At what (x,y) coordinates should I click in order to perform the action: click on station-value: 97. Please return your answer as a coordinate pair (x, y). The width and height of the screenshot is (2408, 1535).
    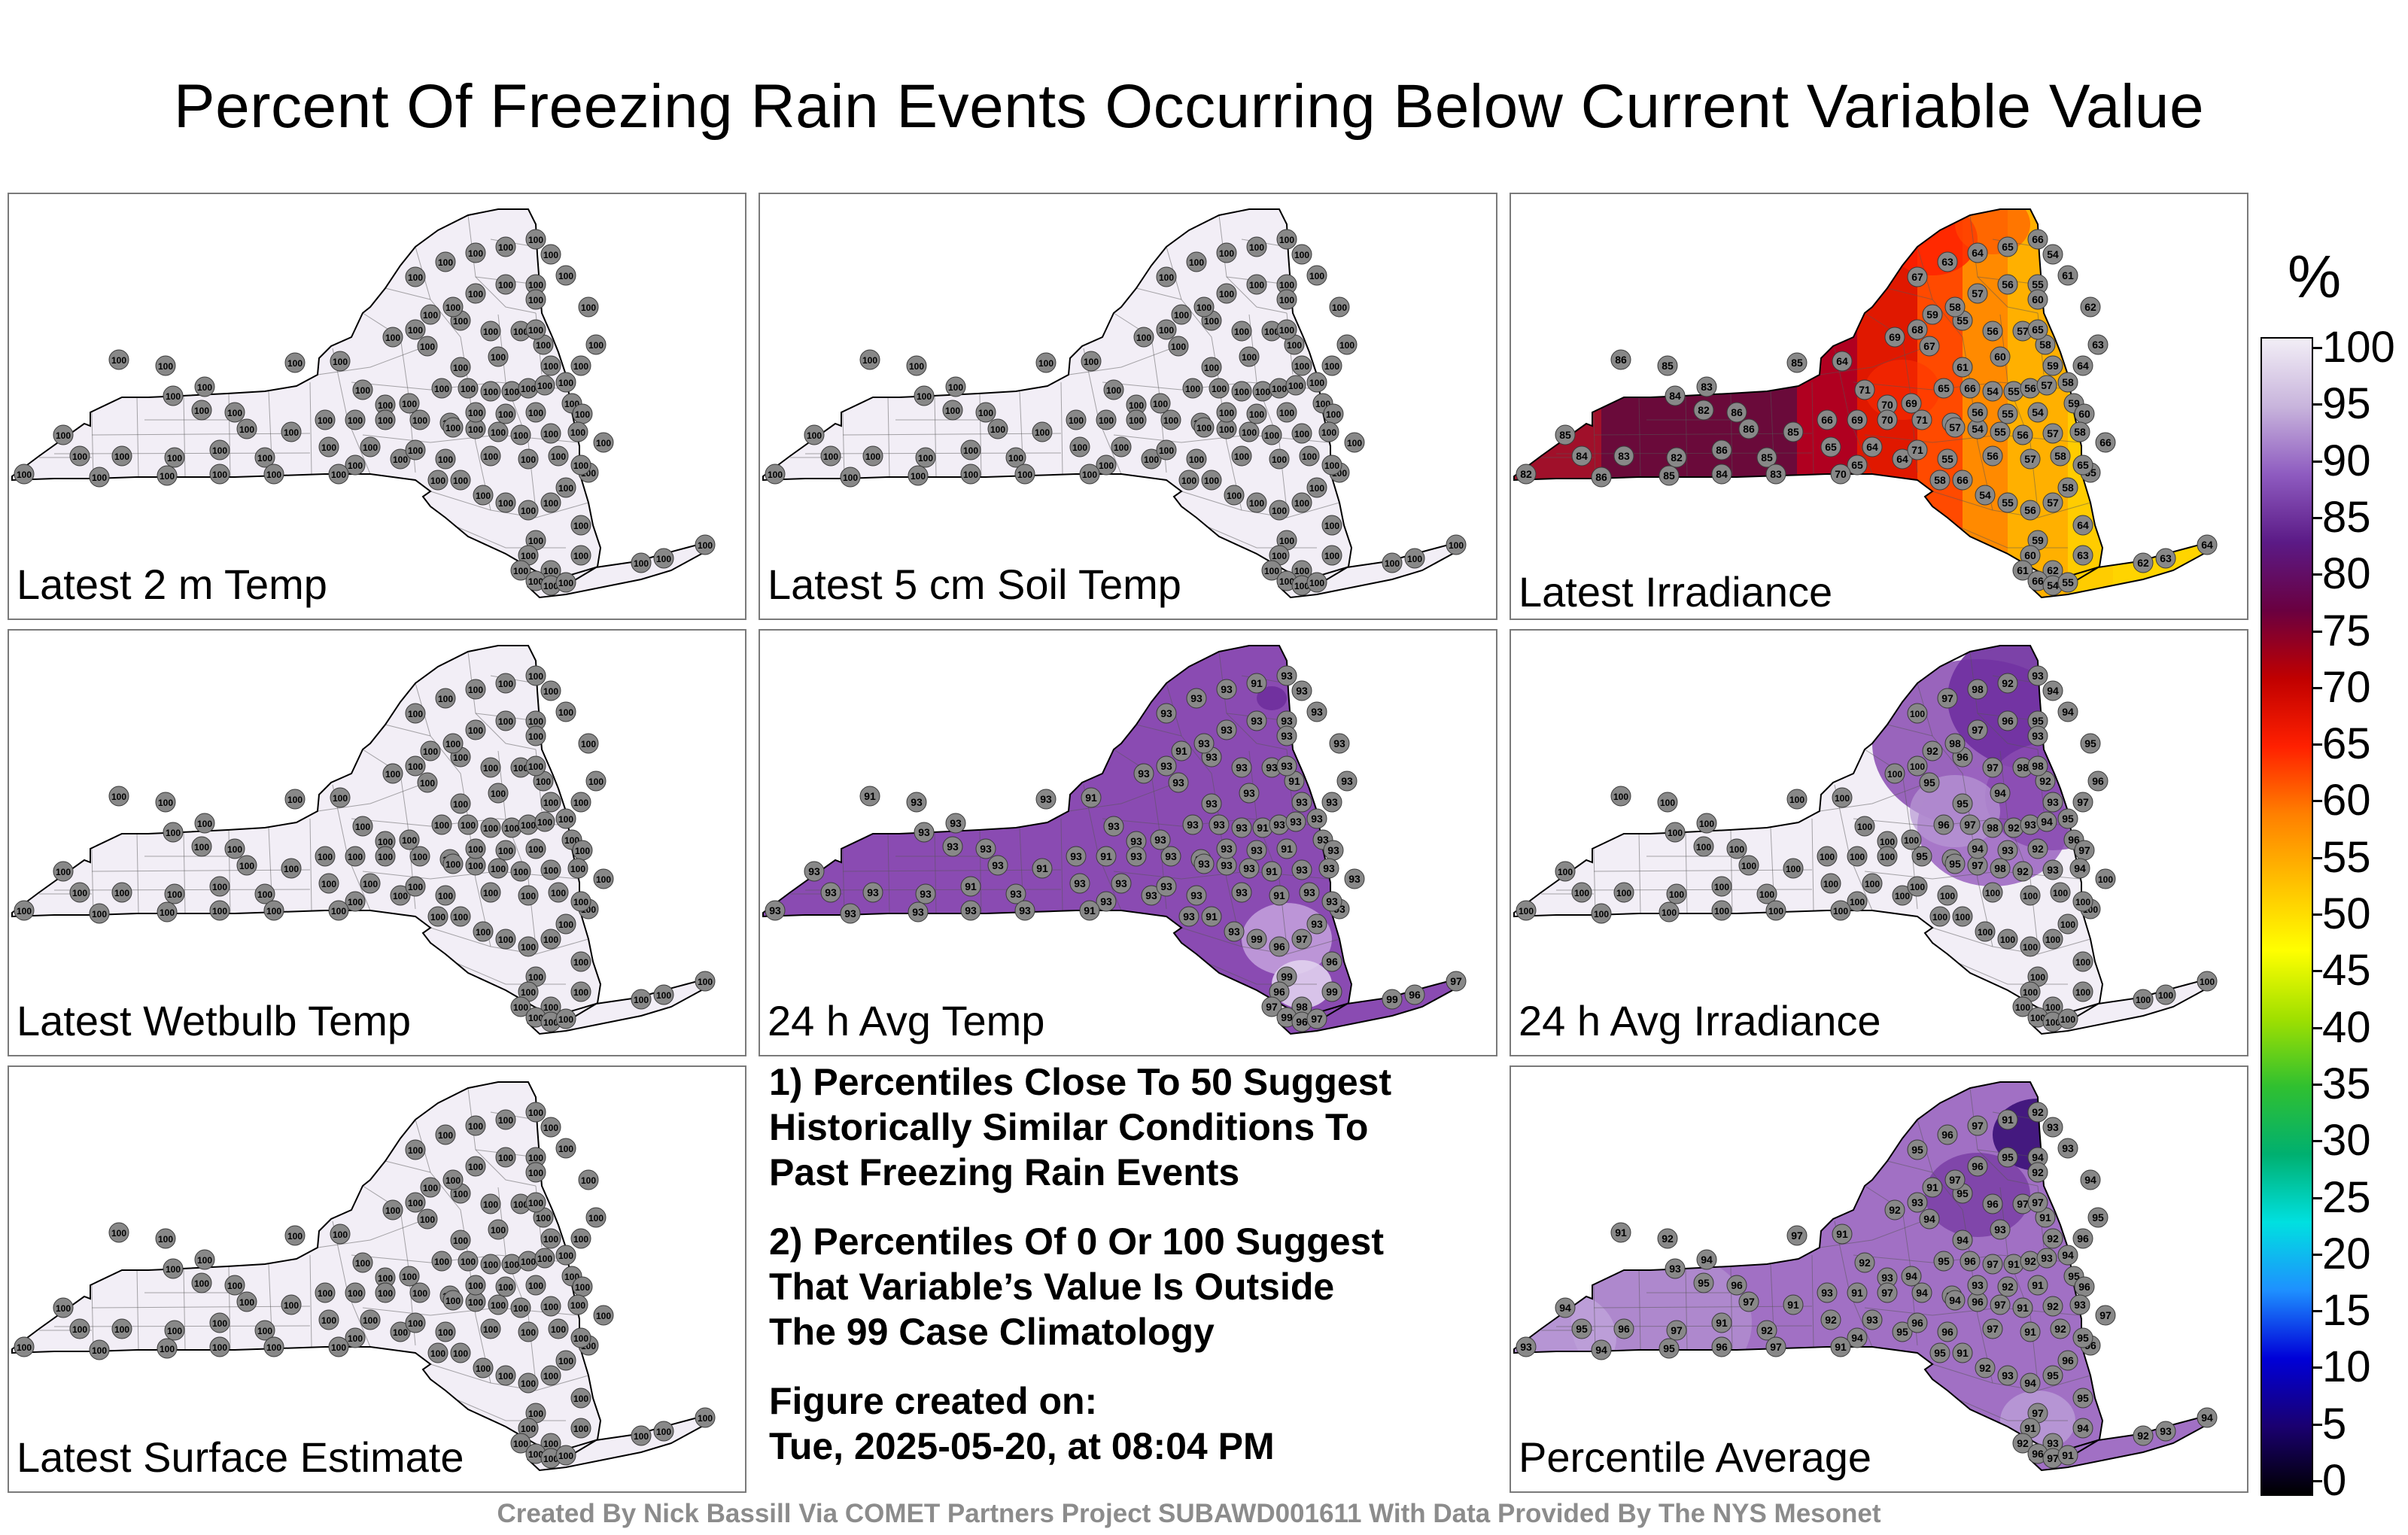
    Looking at the image, I should click on (1970, 825).